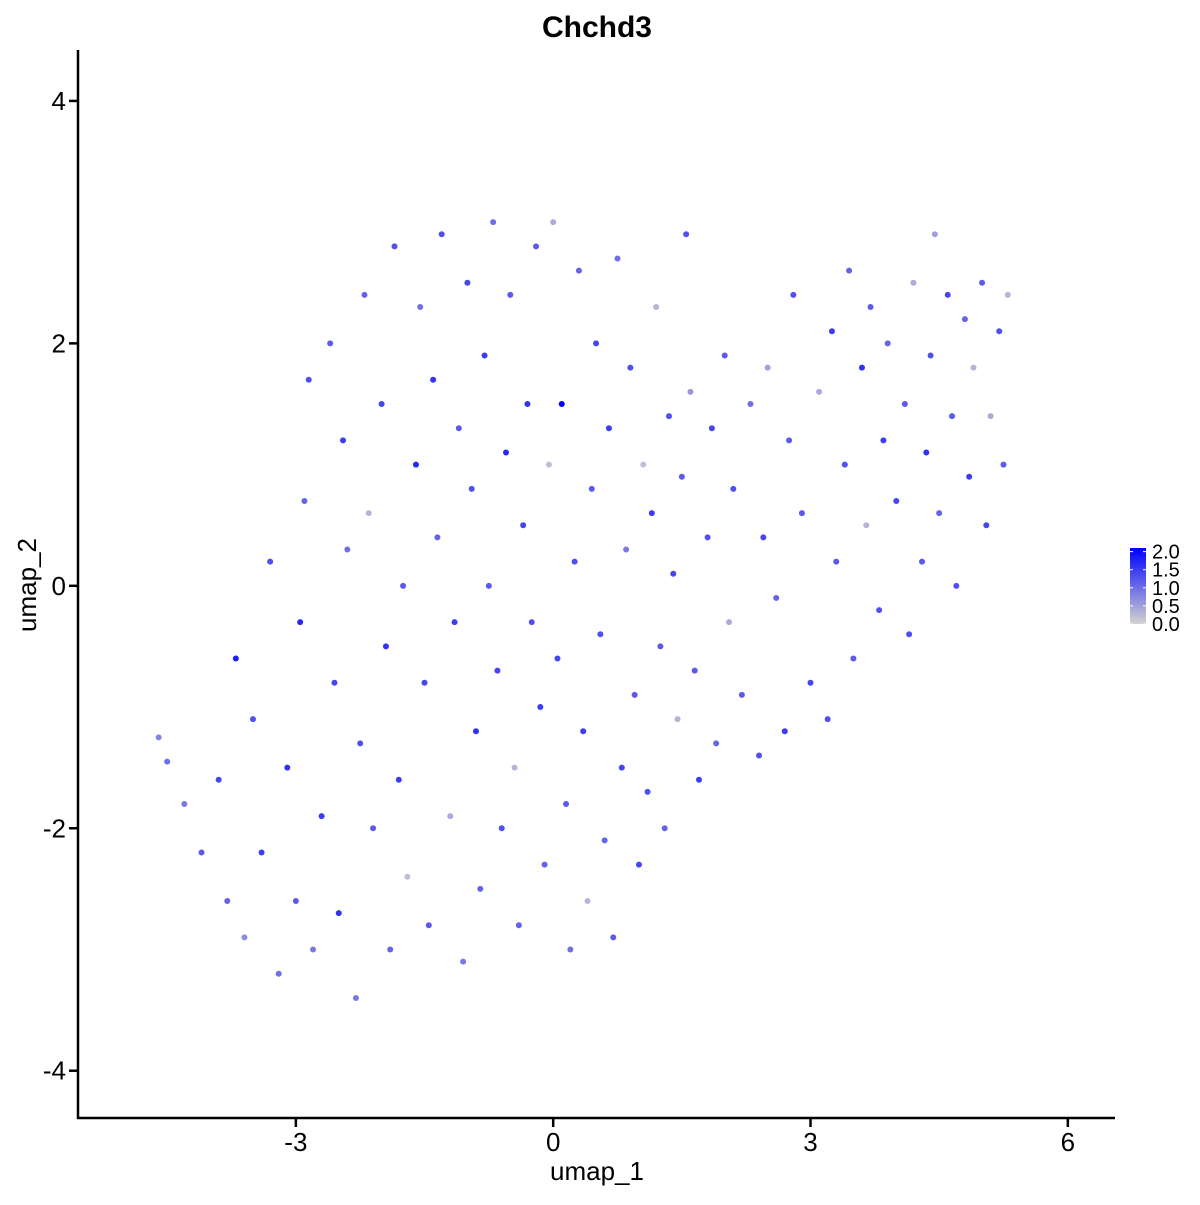 The height and width of the screenshot is (1205, 1200). I want to click on x-tick-label: 3, so click(810, 1142).